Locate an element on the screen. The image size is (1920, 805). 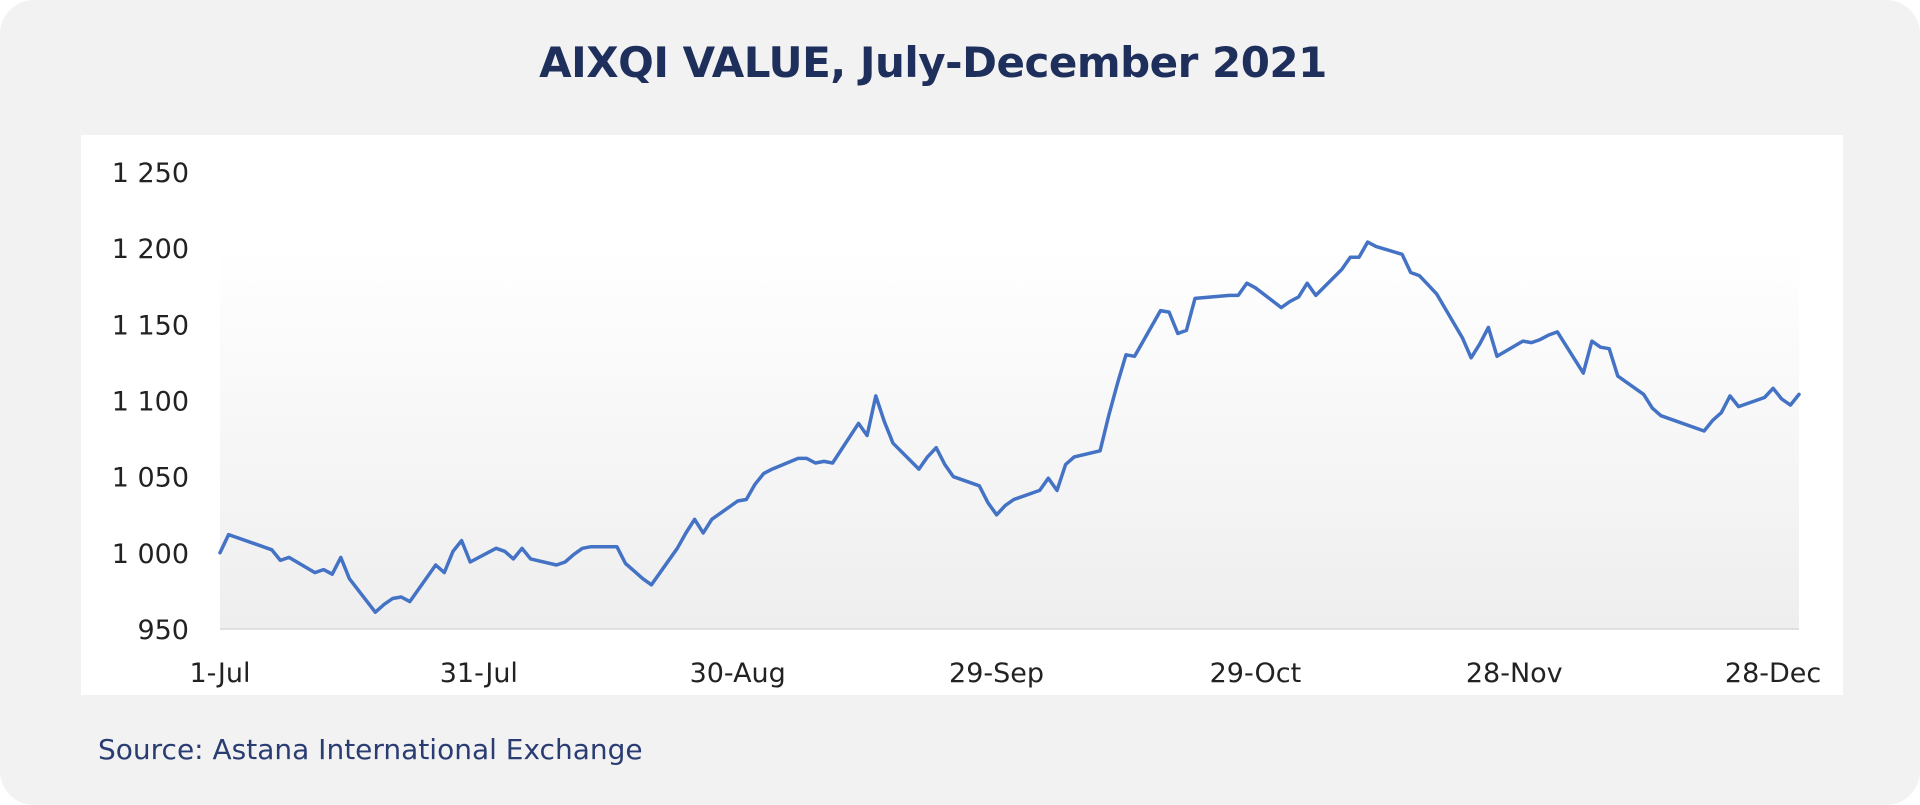
x-tick-label: 29-Oct is located at coordinates (1256, 673).